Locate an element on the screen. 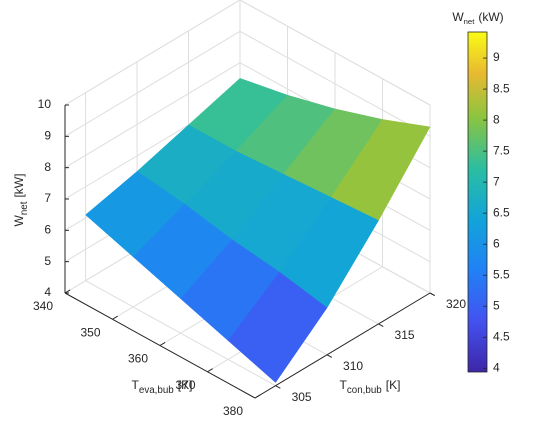 This screenshot has height=425, width=560. z-tick-label: 6 is located at coordinates (47, 230).